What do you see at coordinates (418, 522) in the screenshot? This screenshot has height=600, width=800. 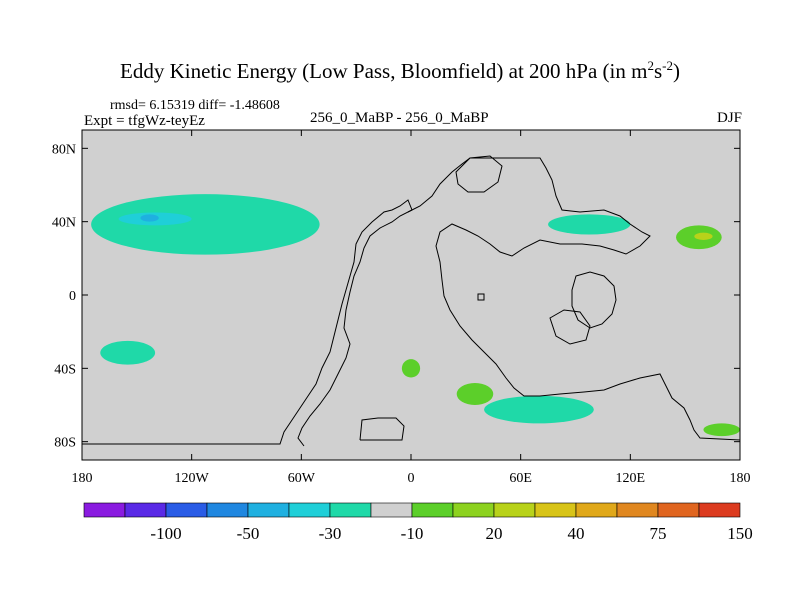 I see `colorbar: -100 -50 -30 -10 20 40 75 150` at bounding box center [418, 522].